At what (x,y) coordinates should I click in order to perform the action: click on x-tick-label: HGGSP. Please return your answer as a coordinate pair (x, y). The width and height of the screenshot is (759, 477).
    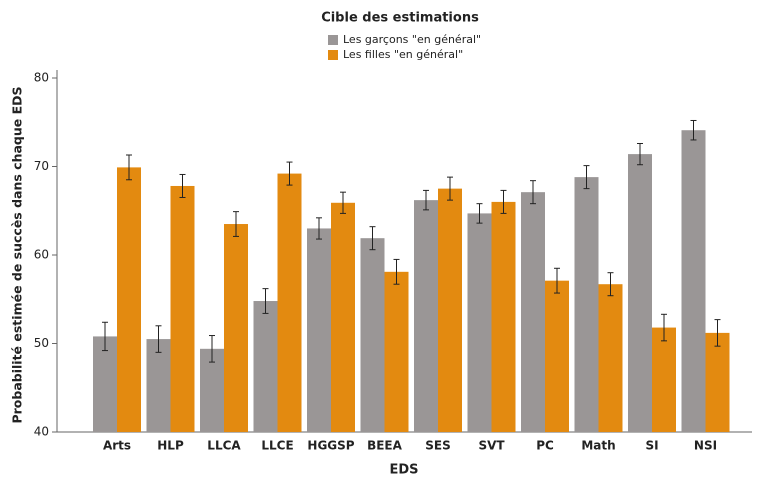
    Looking at the image, I should click on (330, 446).